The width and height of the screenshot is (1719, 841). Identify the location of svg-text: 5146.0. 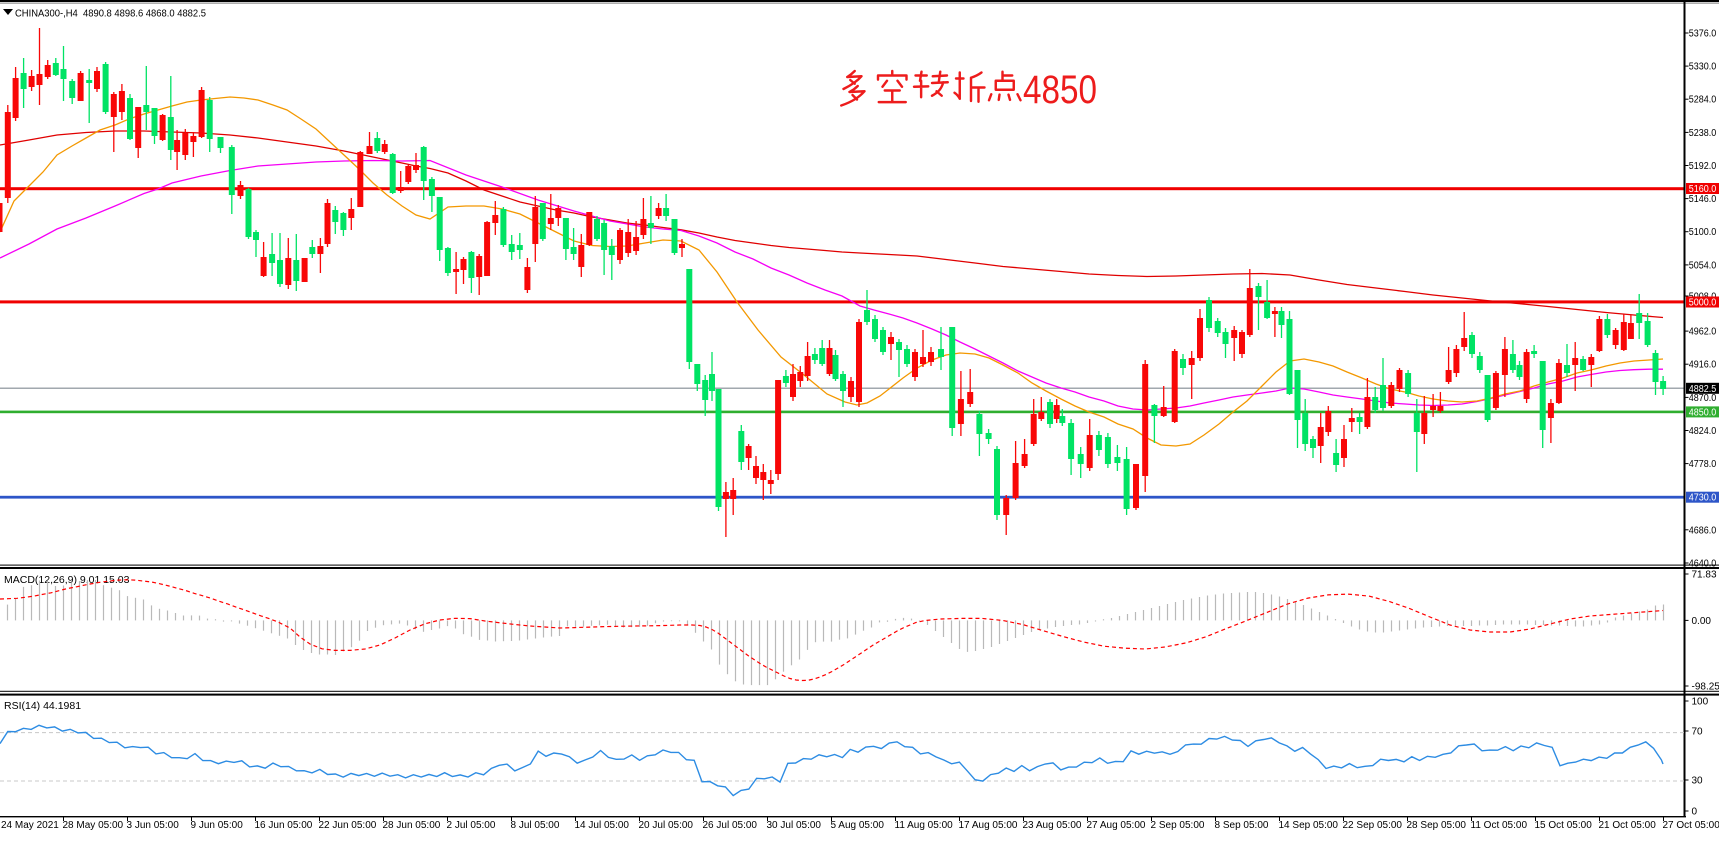
(1703, 199).